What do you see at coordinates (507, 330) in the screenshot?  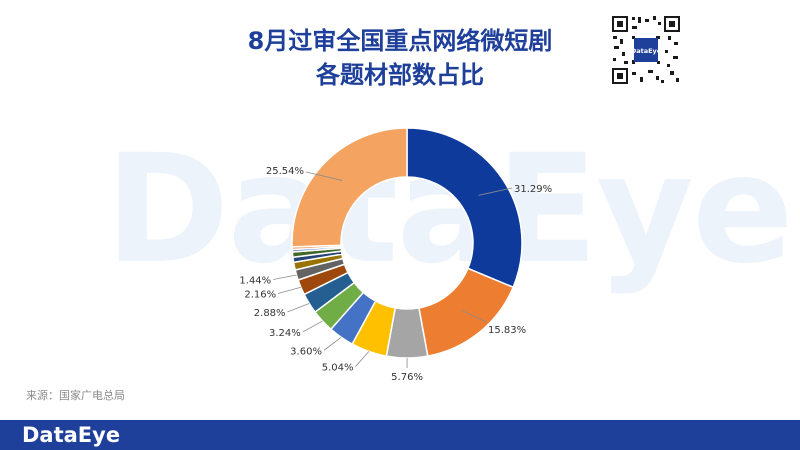 I see `data-label: 15.83%` at bounding box center [507, 330].